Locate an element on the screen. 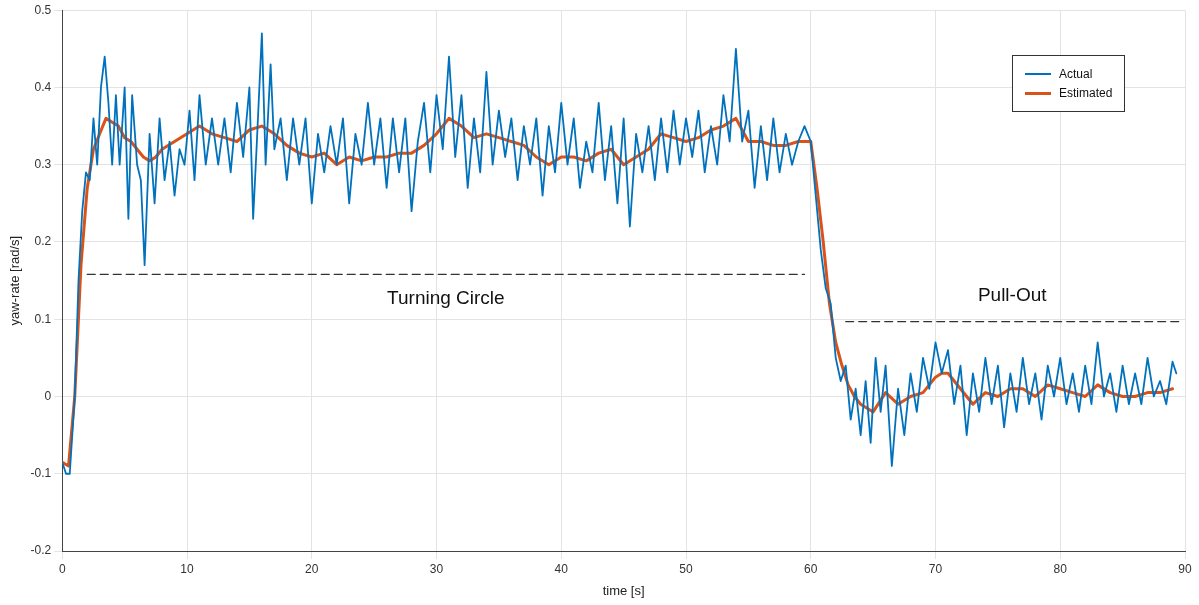 The width and height of the screenshot is (1199, 605). x-tick-label: 10 is located at coordinates (187, 568).